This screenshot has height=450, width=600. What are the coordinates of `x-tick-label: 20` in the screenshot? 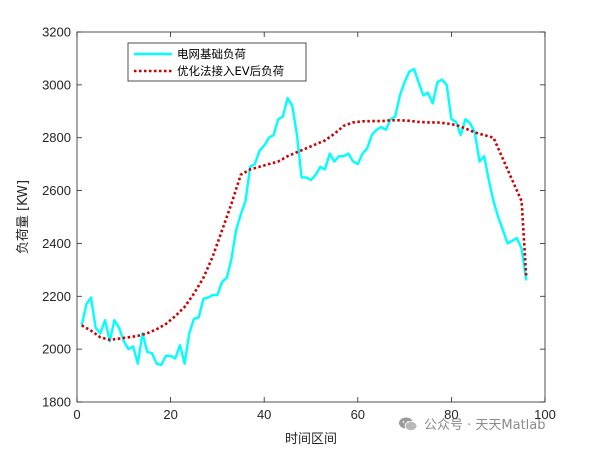 It's located at (170, 414).